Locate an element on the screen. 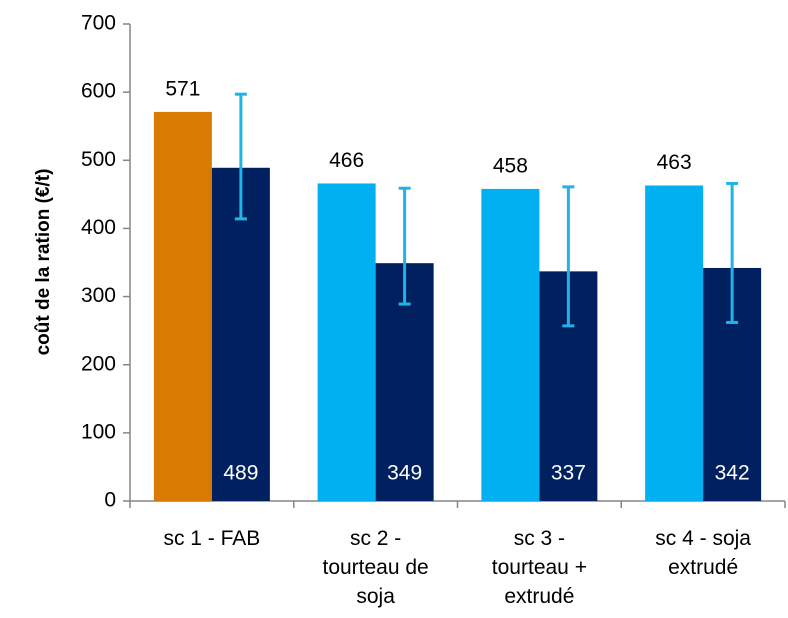 Image resolution: width=788 pixels, height=618 pixels. value-label: 342 is located at coordinates (732, 473).